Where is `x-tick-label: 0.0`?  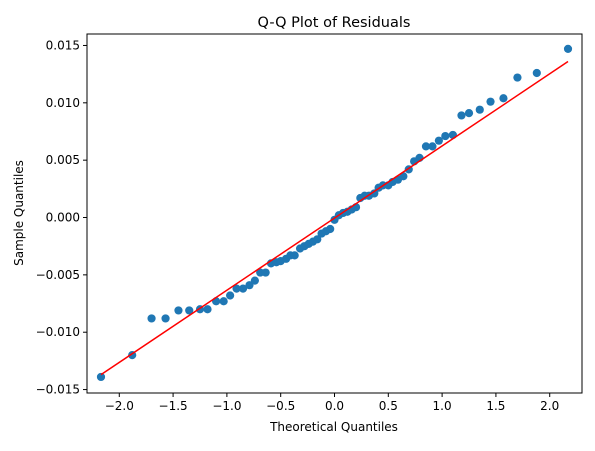
x-tick-label: 0.0 is located at coordinates (334, 406).